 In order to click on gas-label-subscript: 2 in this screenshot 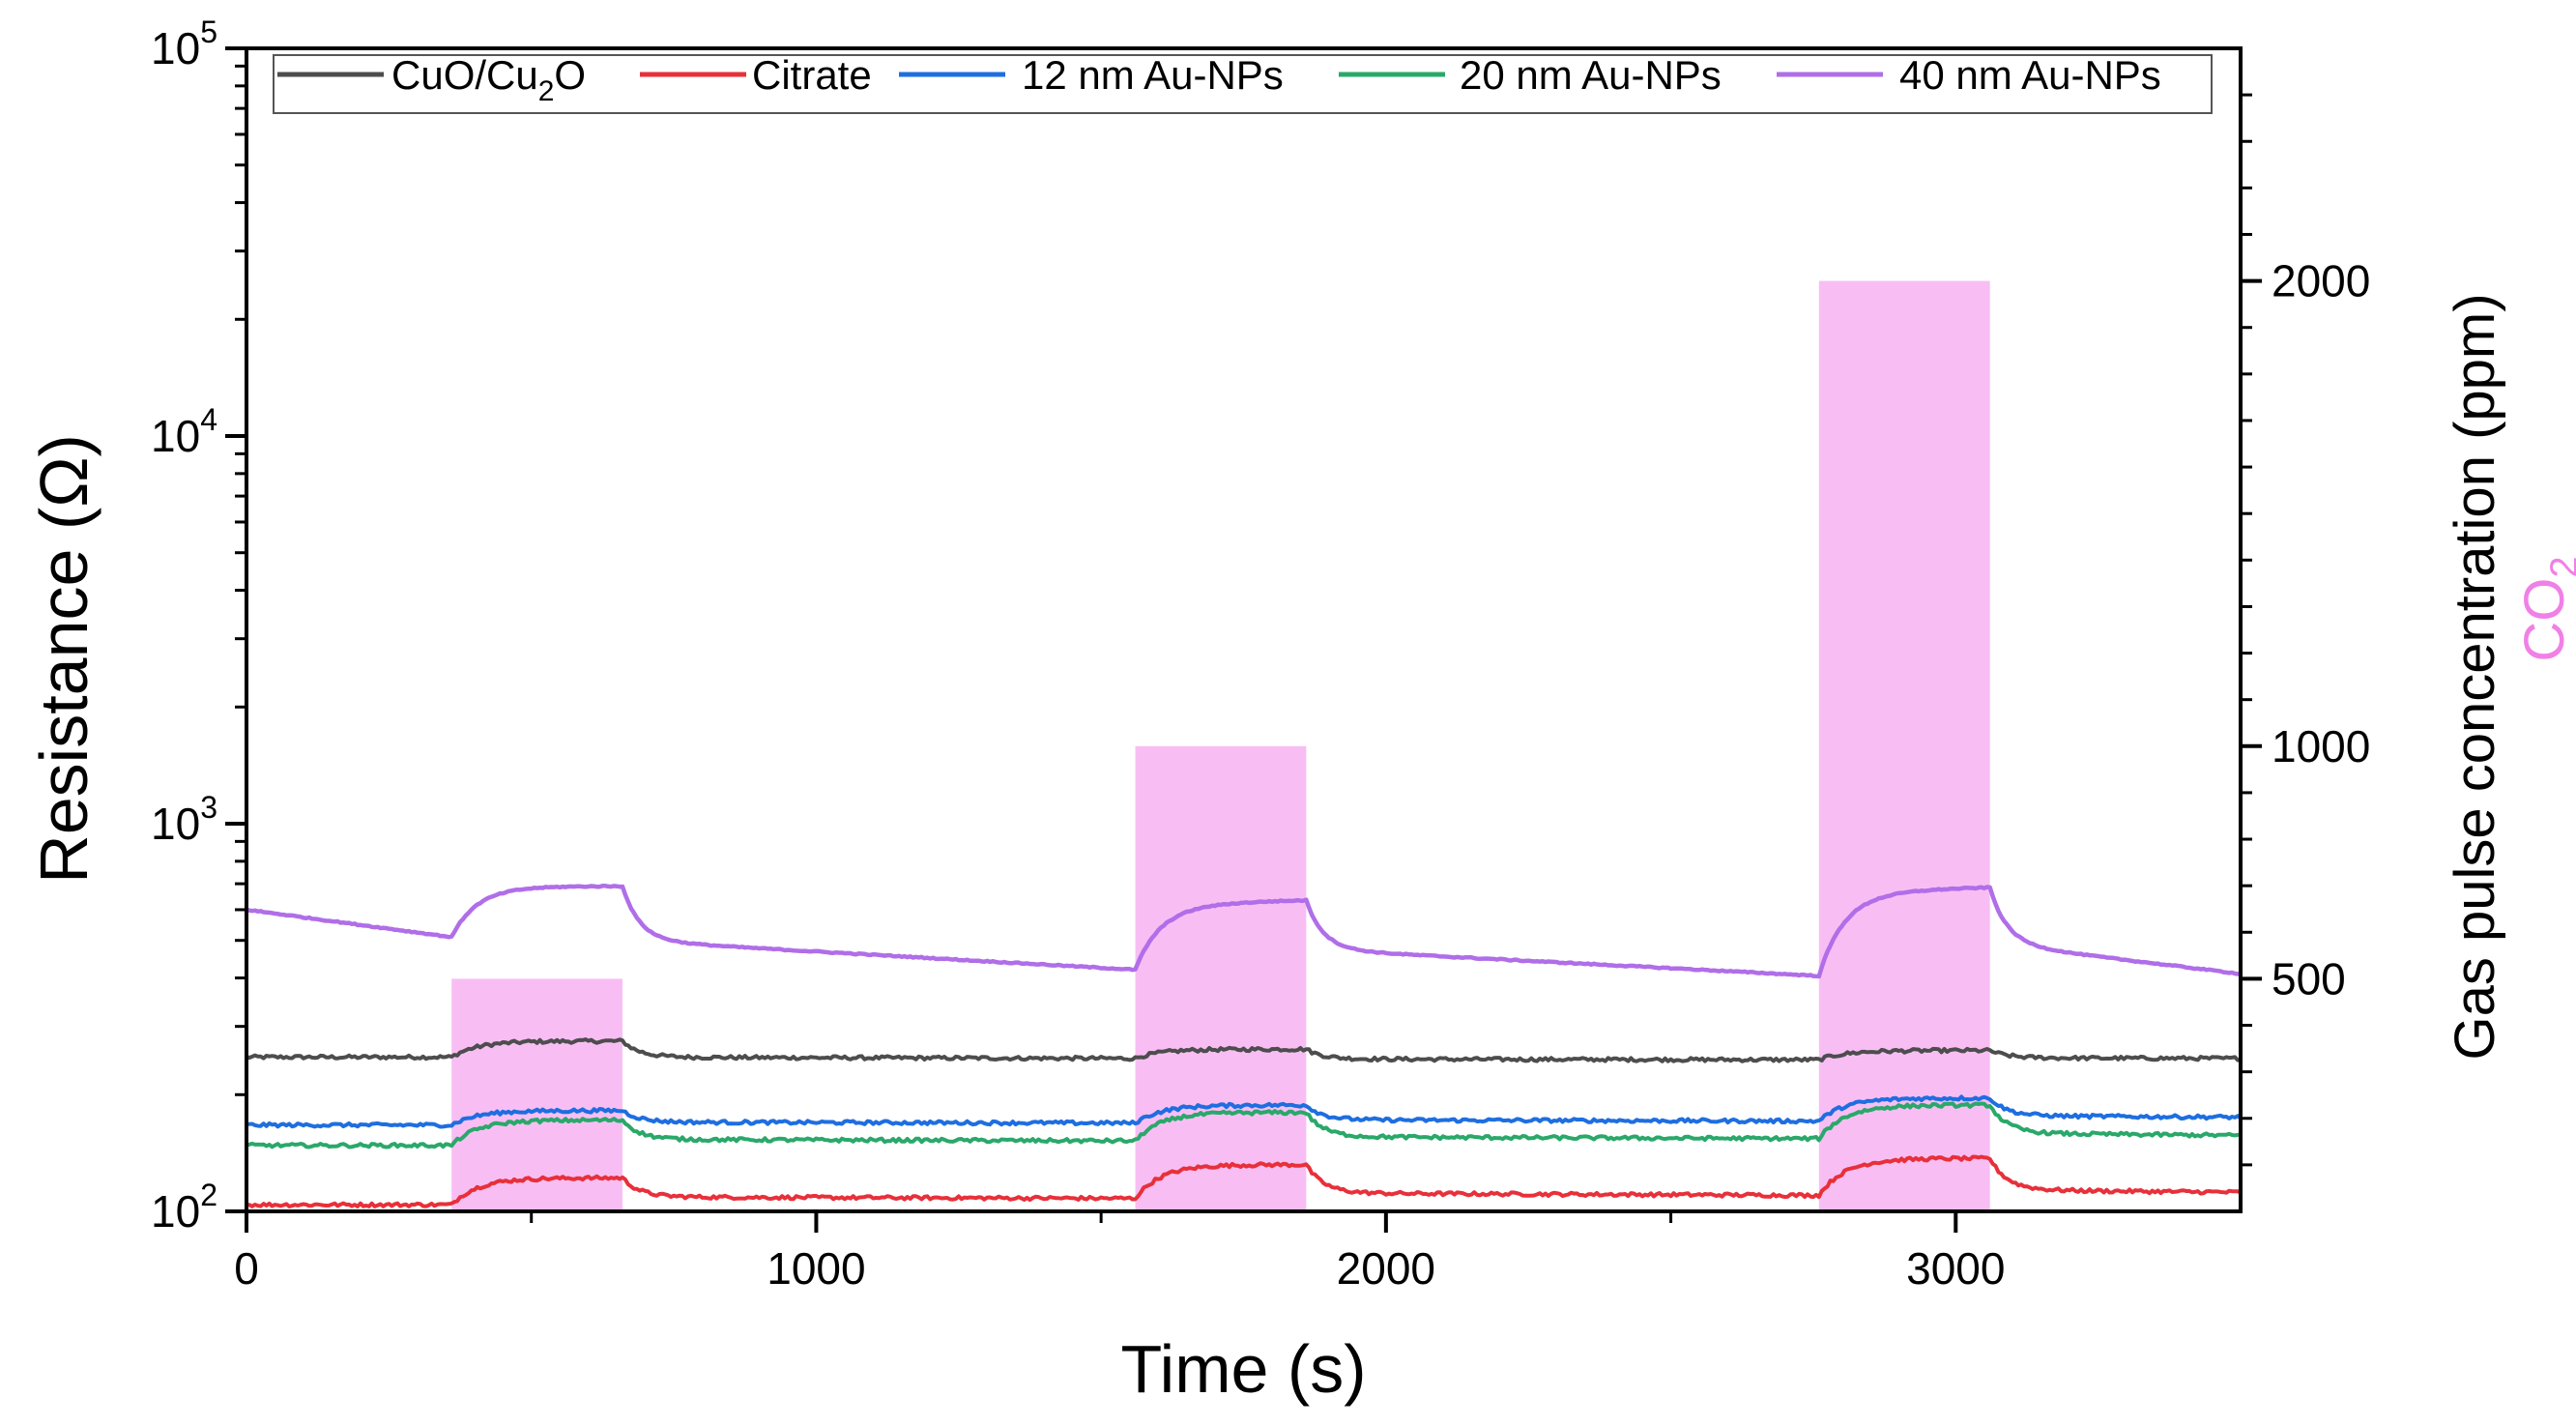, I will do `click(2559, 566)`.